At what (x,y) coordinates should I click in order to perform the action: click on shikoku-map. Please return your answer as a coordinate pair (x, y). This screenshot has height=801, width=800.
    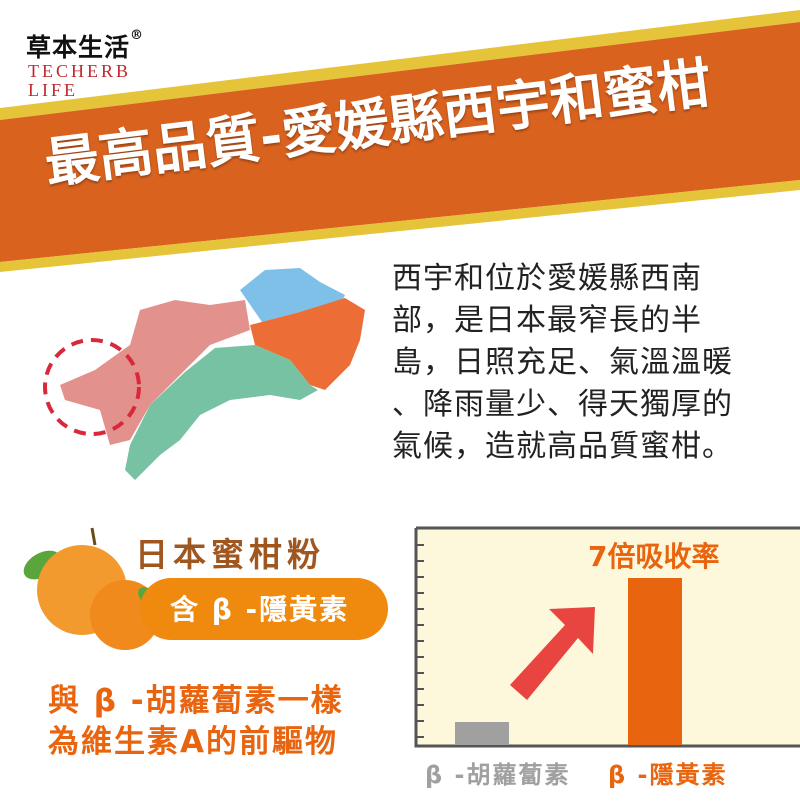
    Looking at the image, I should click on (204, 374).